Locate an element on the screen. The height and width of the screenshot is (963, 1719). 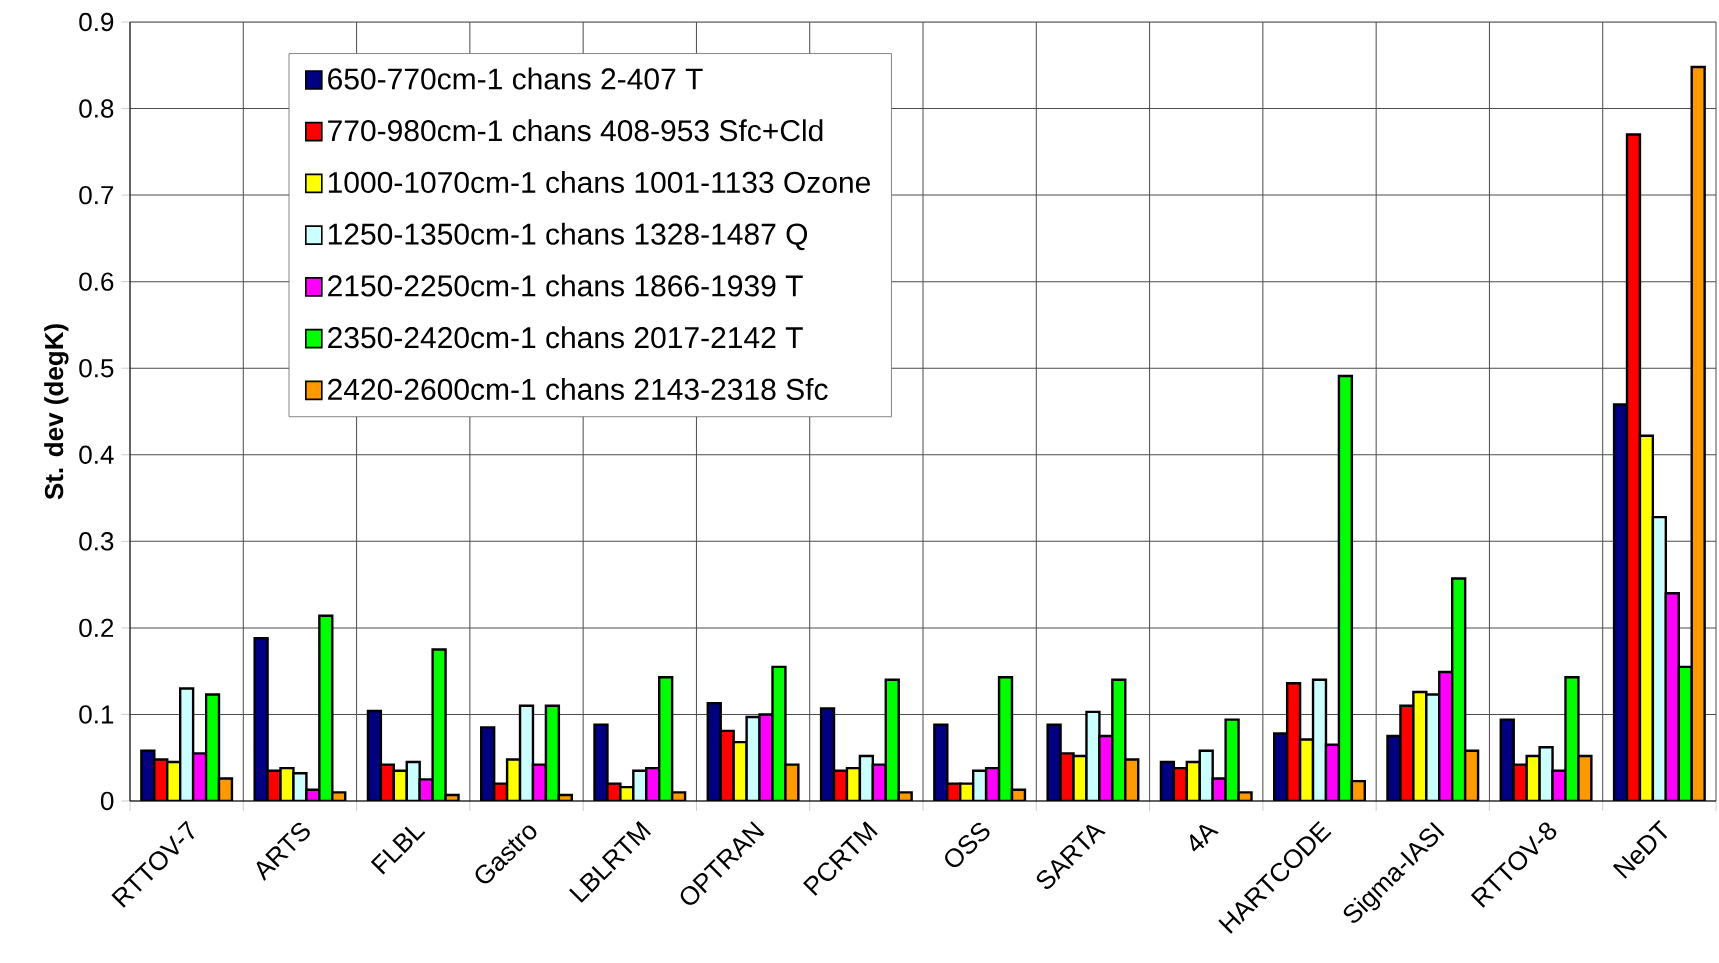
y-tick-label: 0.2 is located at coordinates (96, 628).